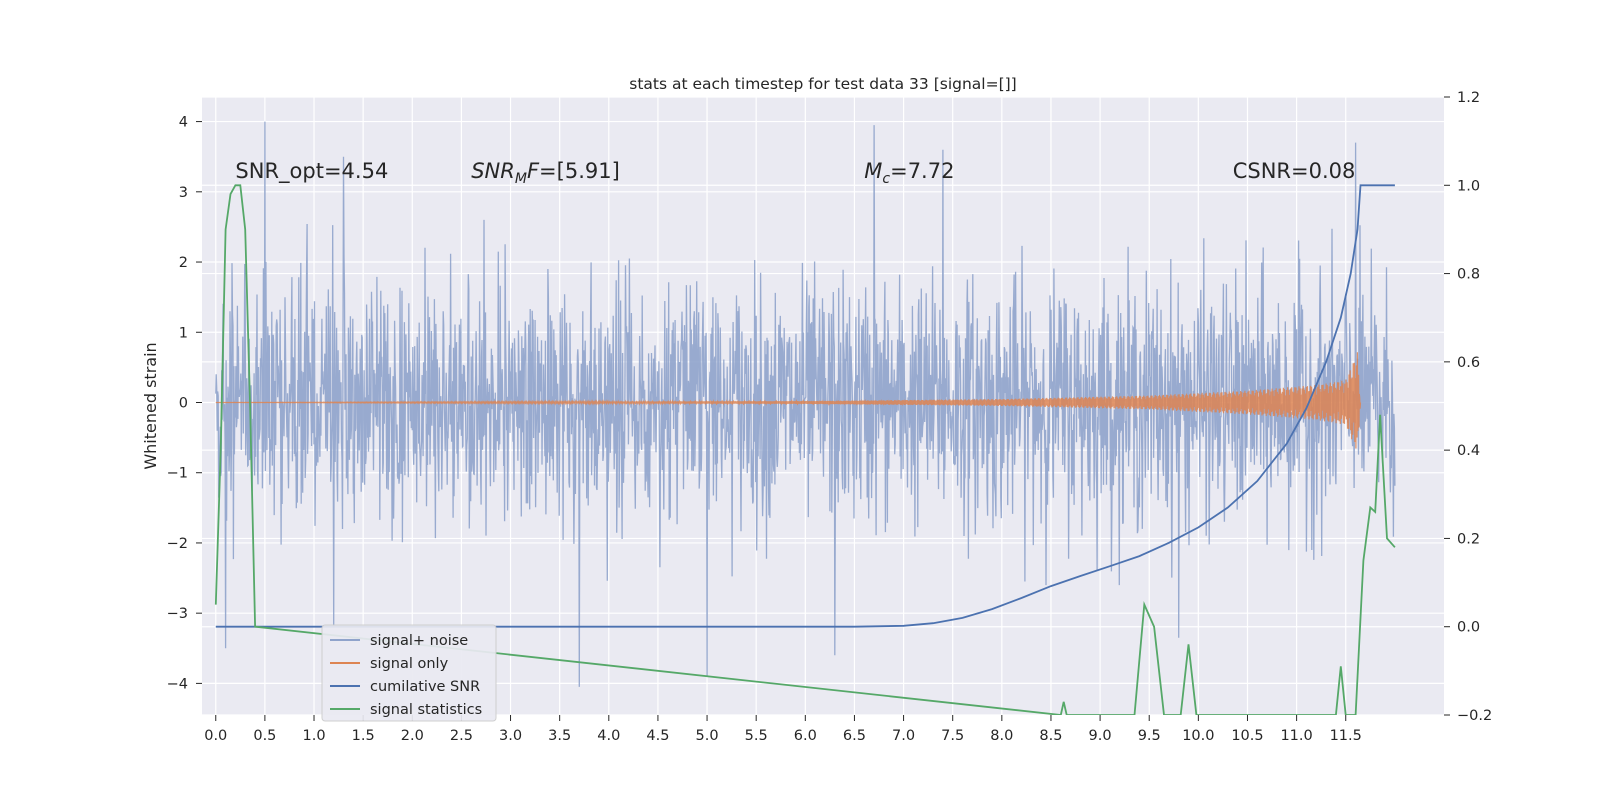 The height and width of the screenshot is (800, 1600). Describe the element at coordinates (183, 123) in the screenshot. I see `y-tick-label: 4` at that location.